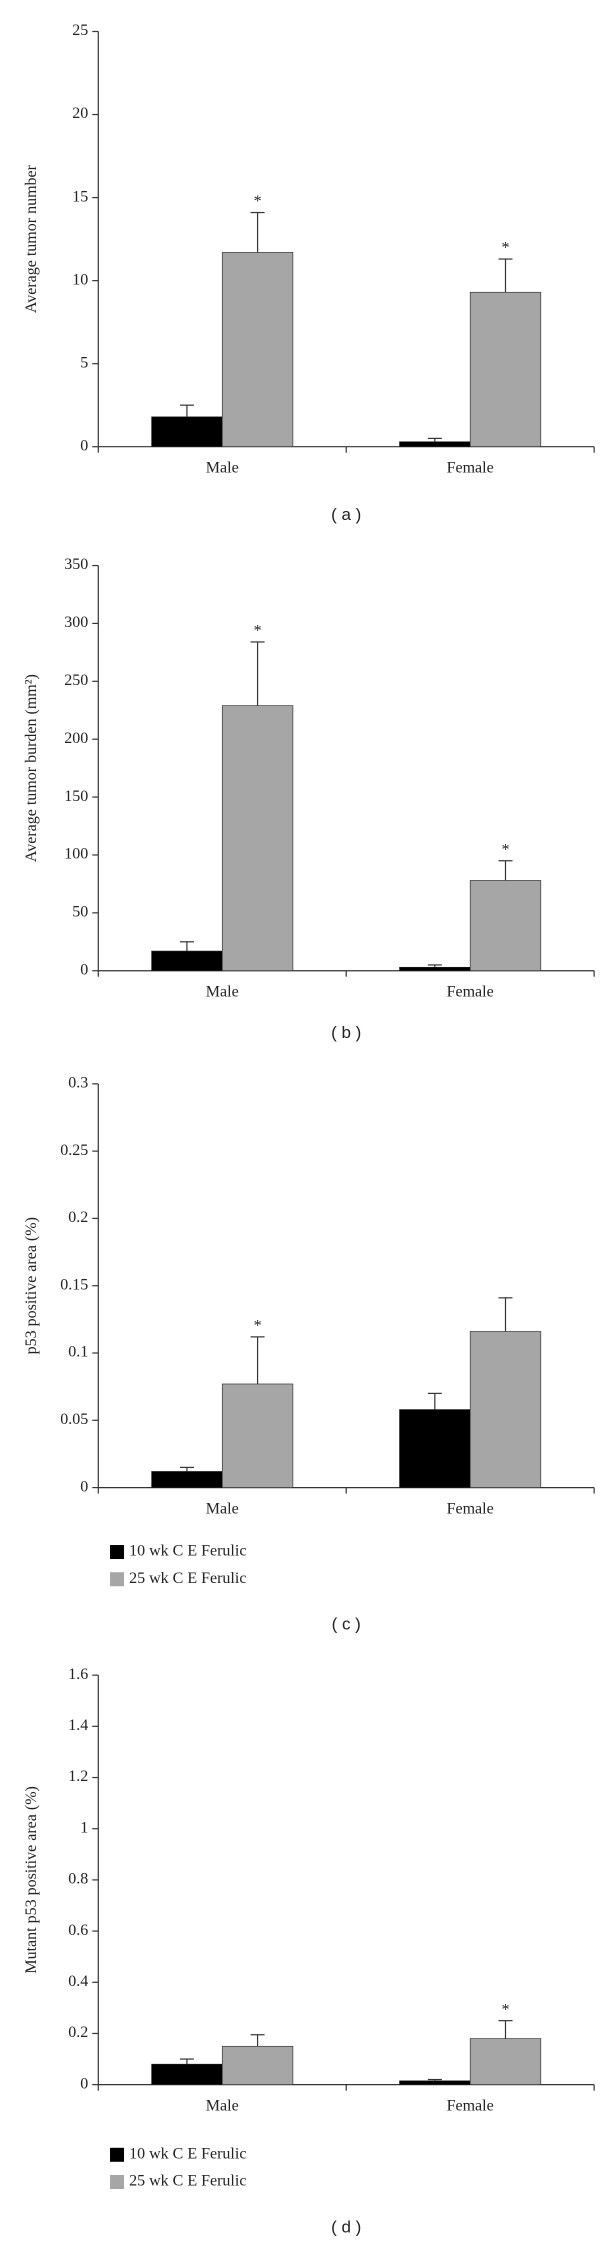 The width and height of the screenshot is (600, 2245). What do you see at coordinates (80, 113) in the screenshot?
I see `y-tick-label: 20` at bounding box center [80, 113].